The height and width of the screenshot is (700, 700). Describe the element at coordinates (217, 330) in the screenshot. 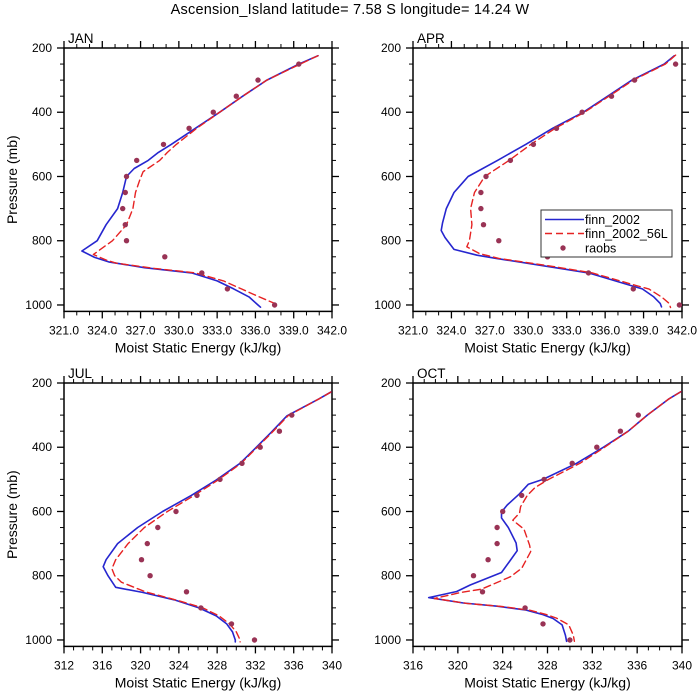

I see `x-tick-label: 333.0` at that location.